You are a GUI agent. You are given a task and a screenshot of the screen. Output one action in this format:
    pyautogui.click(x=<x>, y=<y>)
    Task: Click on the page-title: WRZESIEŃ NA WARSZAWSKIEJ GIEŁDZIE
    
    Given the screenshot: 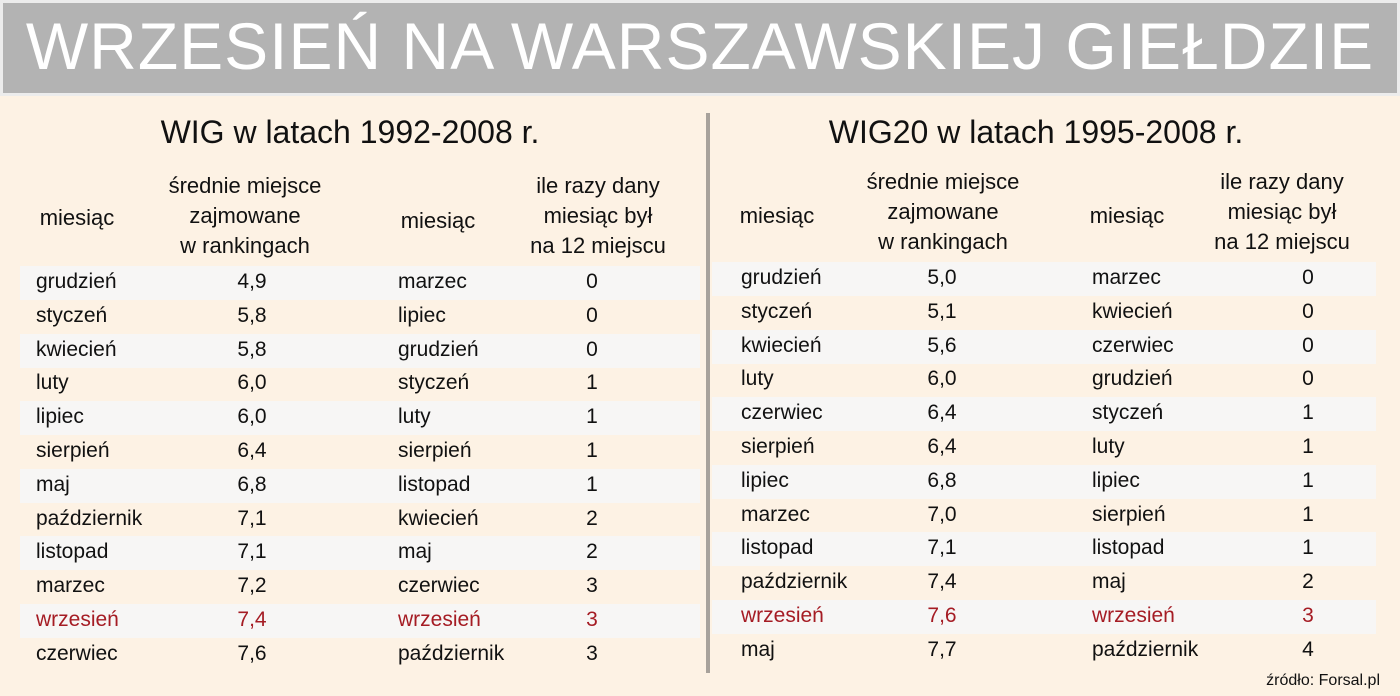 What is the action you would take?
    pyautogui.click(x=700, y=46)
    